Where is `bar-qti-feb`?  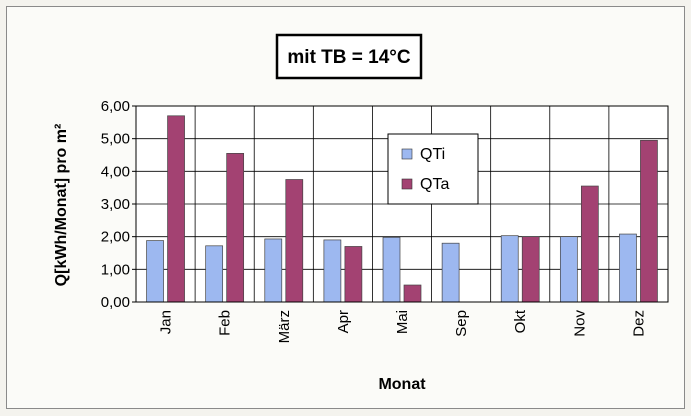
bar-qti-feb is located at coordinates (214, 274).